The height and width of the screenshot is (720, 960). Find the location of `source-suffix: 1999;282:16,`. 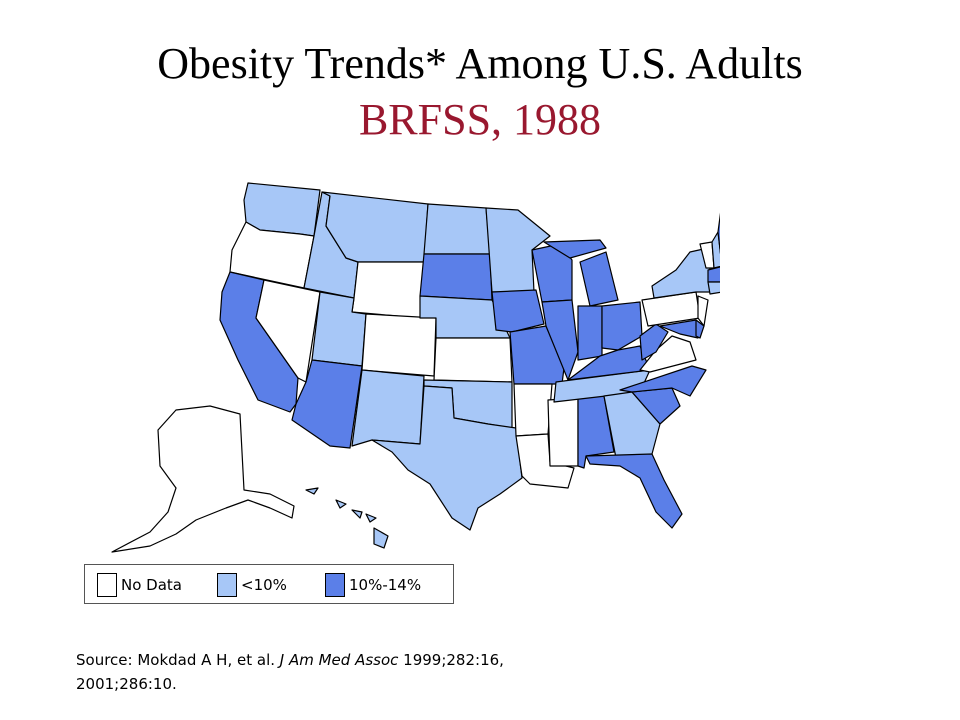

source-suffix: 1999;282:16, is located at coordinates (451, 660).